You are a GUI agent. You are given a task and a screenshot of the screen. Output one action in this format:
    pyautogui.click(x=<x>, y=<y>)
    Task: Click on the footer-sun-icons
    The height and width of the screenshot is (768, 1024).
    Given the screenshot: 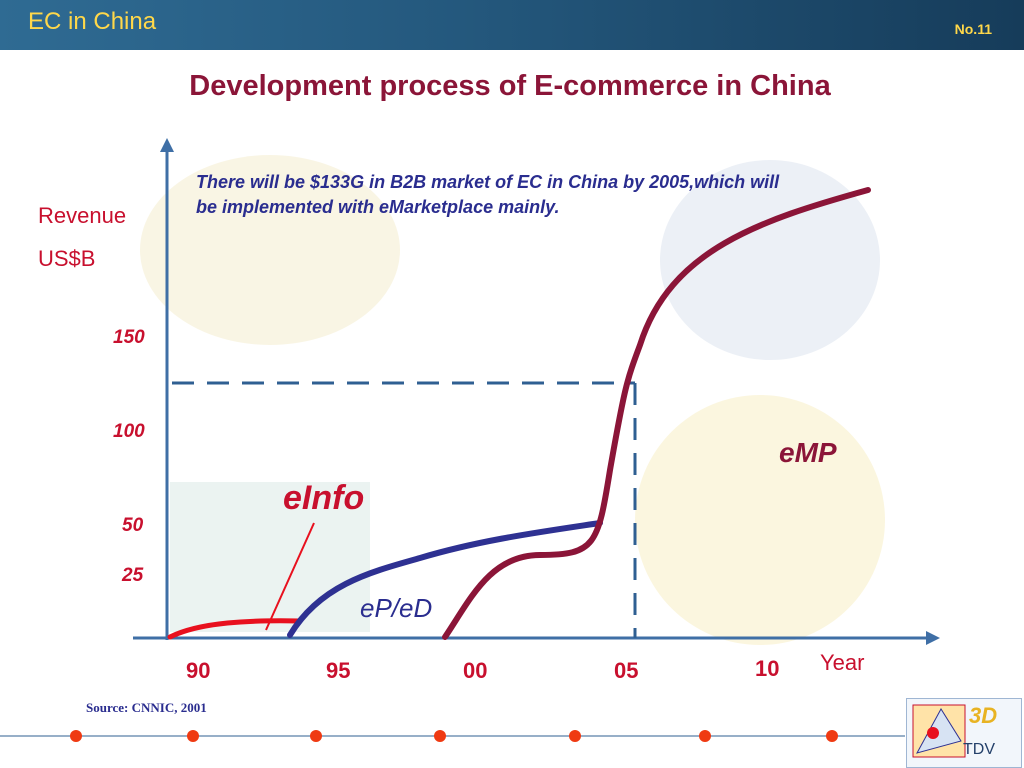 What is the action you would take?
    pyautogui.click(x=454, y=736)
    